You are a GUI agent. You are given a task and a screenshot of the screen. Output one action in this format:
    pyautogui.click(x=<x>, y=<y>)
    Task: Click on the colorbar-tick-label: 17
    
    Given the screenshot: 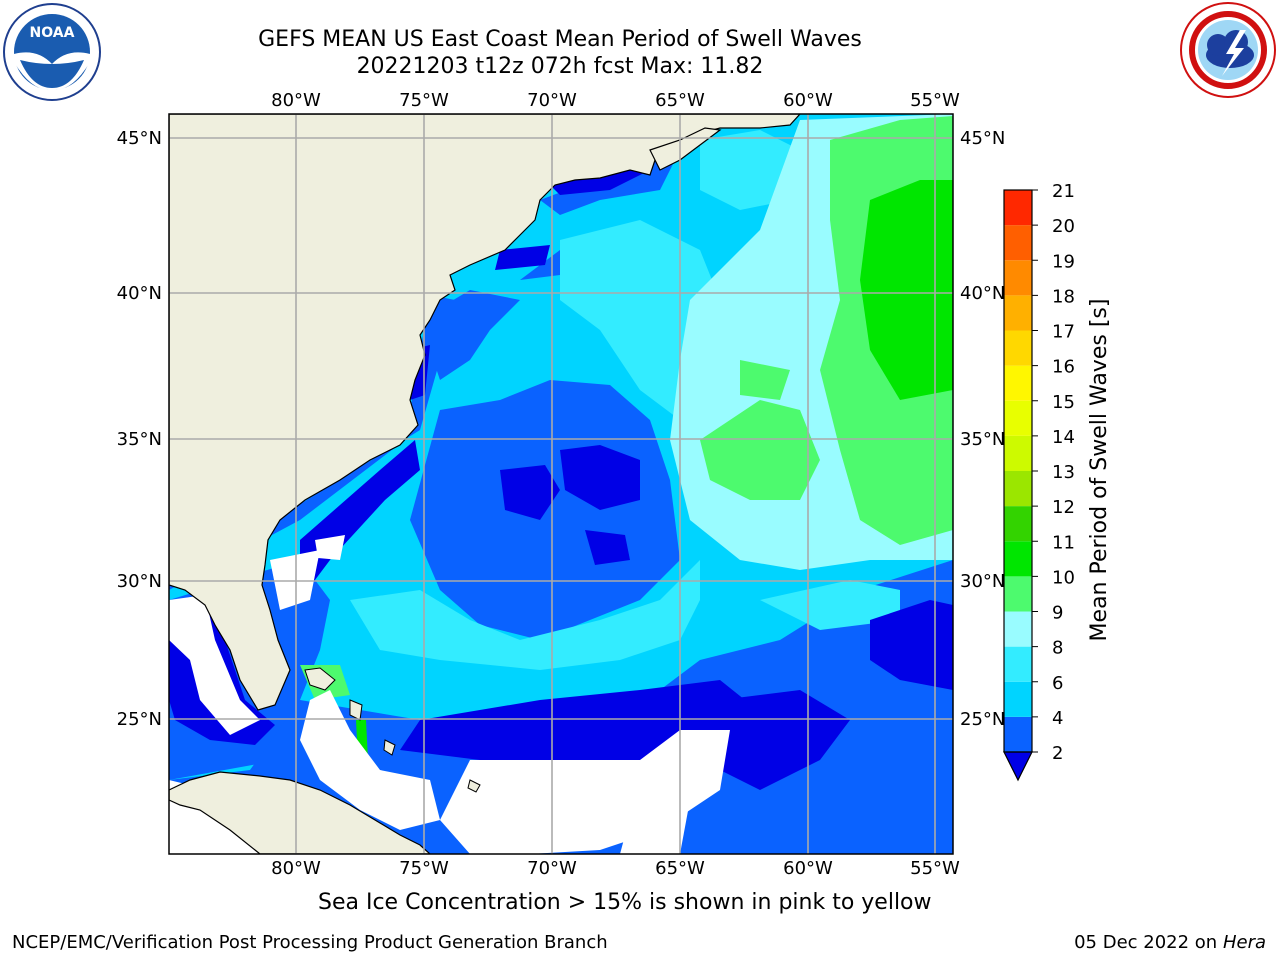 What is the action you would take?
    pyautogui.click(x=1063, y=332)
    